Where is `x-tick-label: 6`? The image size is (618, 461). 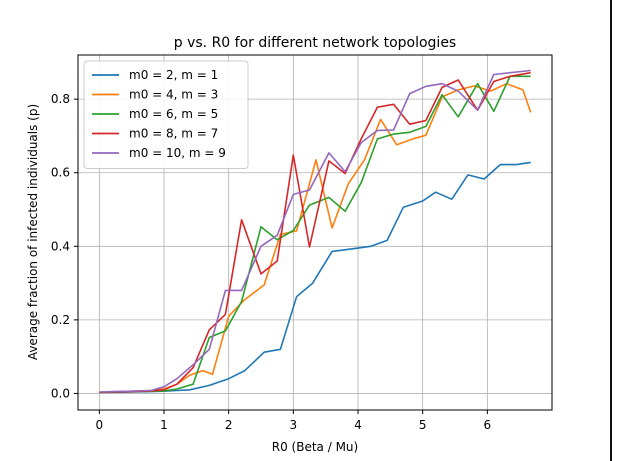 x-tick-label: 6 is located at coordinates (488, 425).